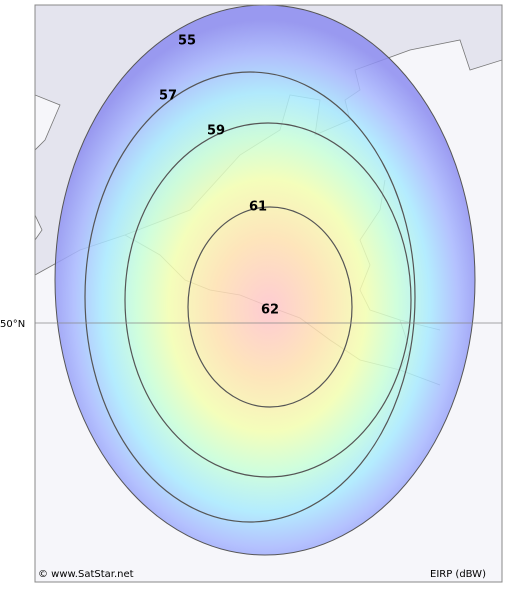 The height and width of the screenshot is (604, 512). Describe the element at coordinates (86, 574) in the screenshot. I see `credit: © www.SatStar.net` at that location.